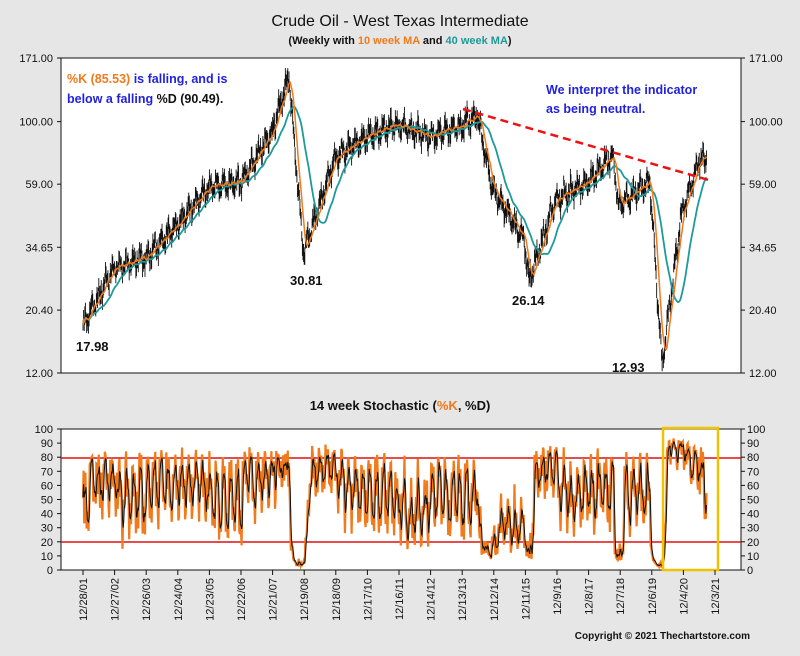 This screenshot has width=800, height=656. Describe the element at coordinates (753, 557) in the screenshot. I see `stoch-tick-label-right: 10` at that location.